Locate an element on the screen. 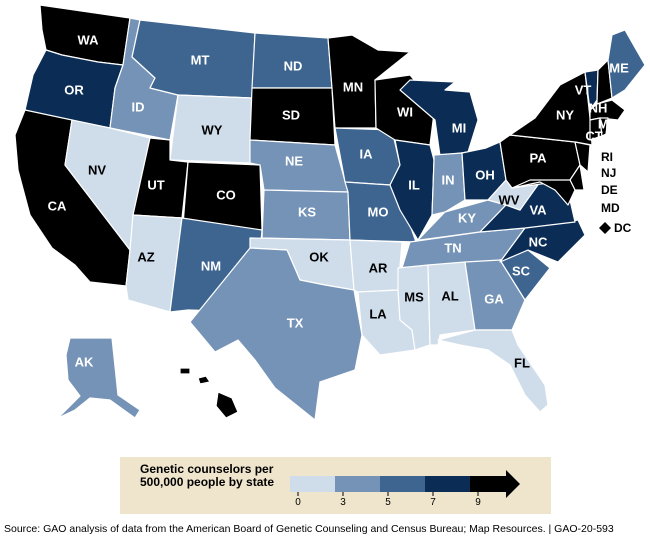 This screenshot has height=545, width=650. label-TX: TX is located at coordinates (295, 323).